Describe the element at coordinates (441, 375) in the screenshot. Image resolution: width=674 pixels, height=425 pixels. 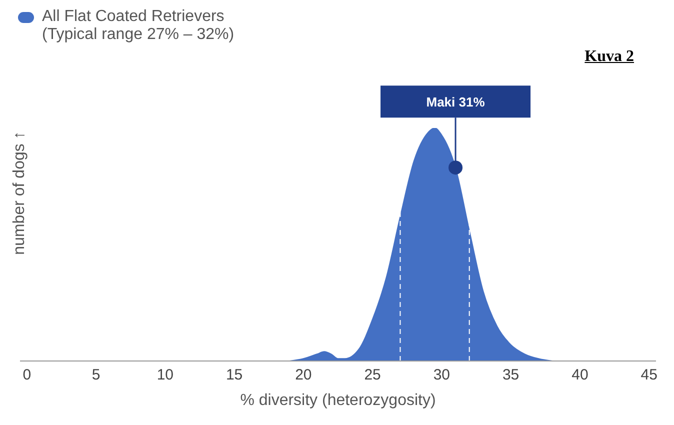
I see `x-tick-label: 30` at that location.